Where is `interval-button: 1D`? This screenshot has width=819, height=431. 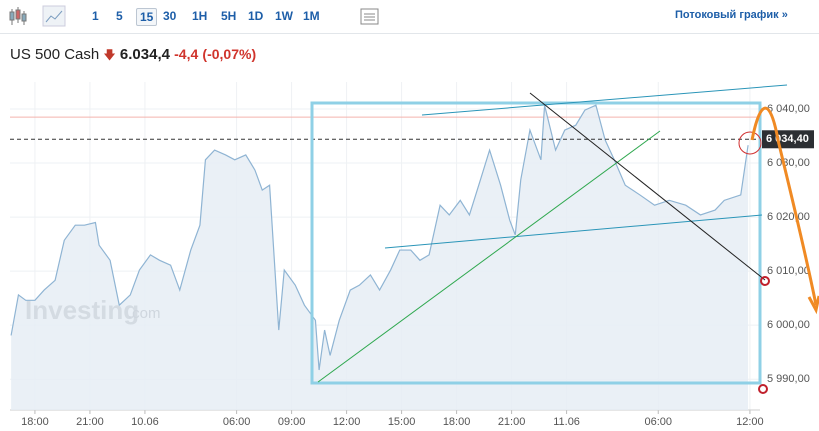
interval-button: 1D is located at coordinates (256, 16).